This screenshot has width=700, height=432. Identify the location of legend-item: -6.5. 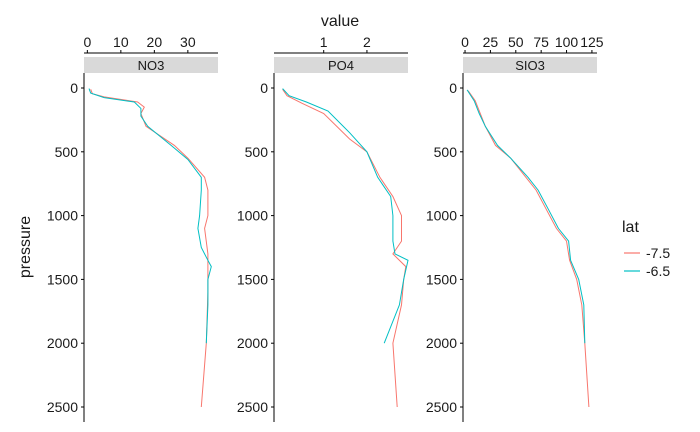
(647, 271).